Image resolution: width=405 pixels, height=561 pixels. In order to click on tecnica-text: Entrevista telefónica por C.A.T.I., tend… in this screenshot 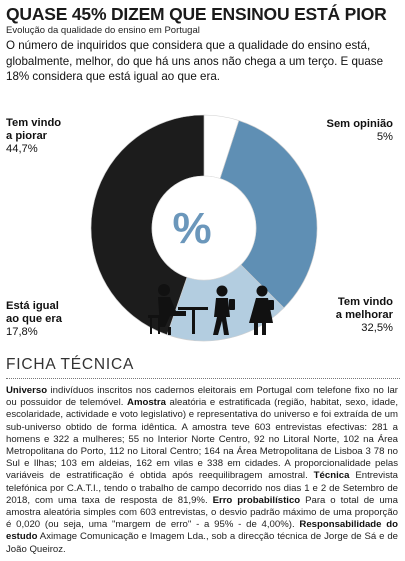, I will do `click(202, 488)`.